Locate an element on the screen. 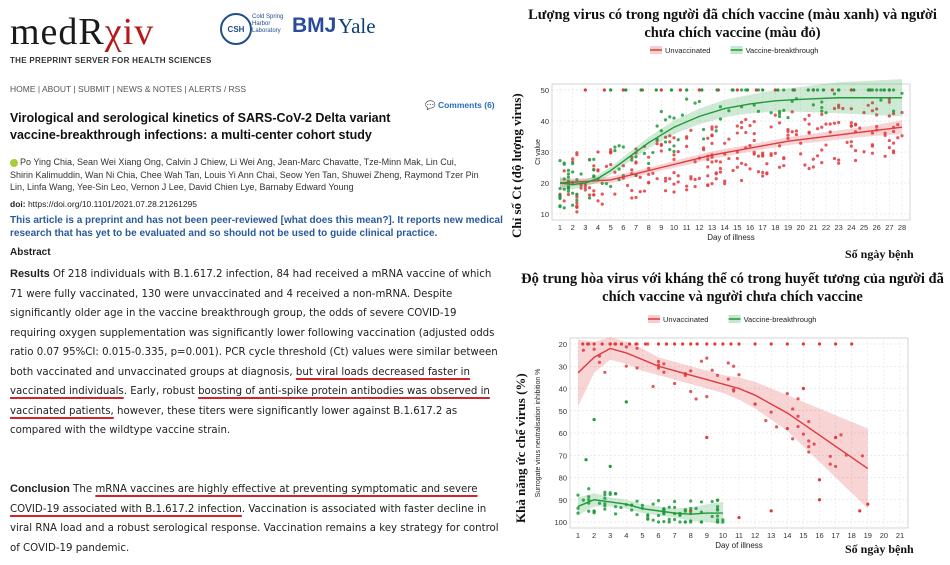 This screenshot has width=950, height=565. top-chart-vi-xlabel: Số ngày bệnh is located at coordinates (879, 254).